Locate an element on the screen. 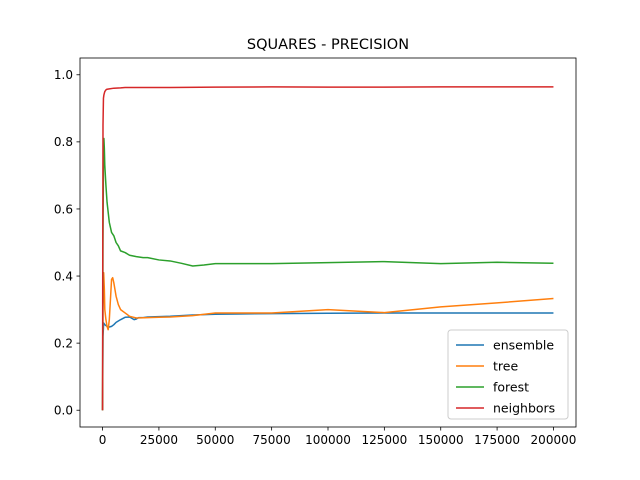  legend-label-forest: forest is located at coordinates (511, 387).